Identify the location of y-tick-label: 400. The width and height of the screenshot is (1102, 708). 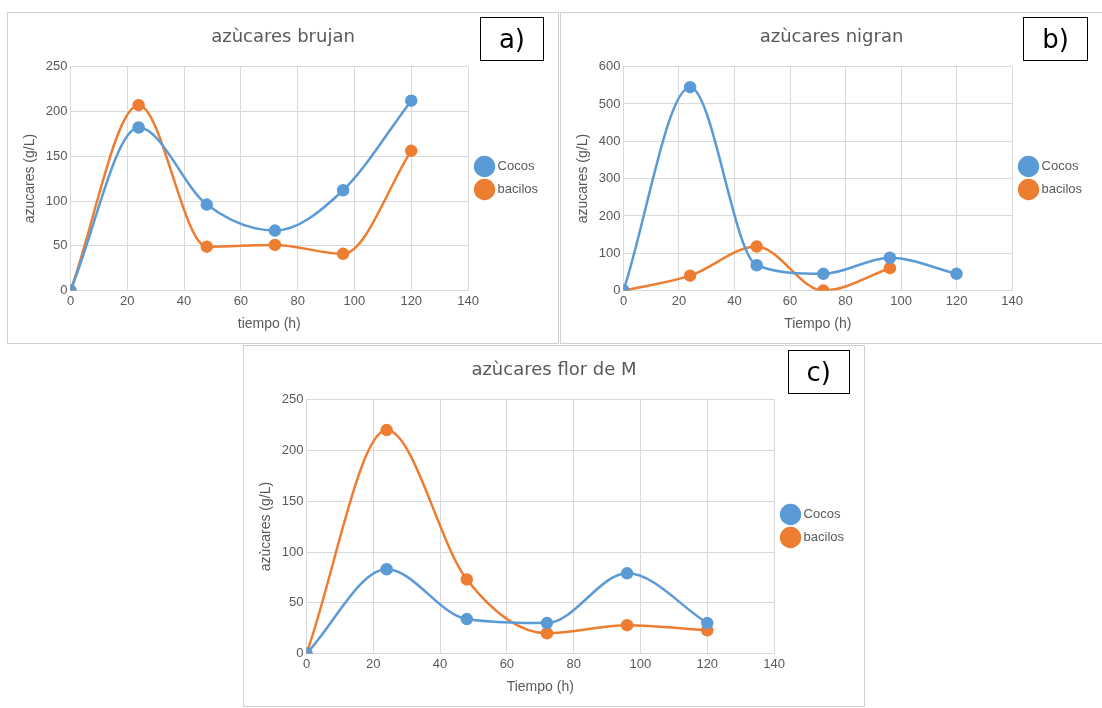
(609, 140).